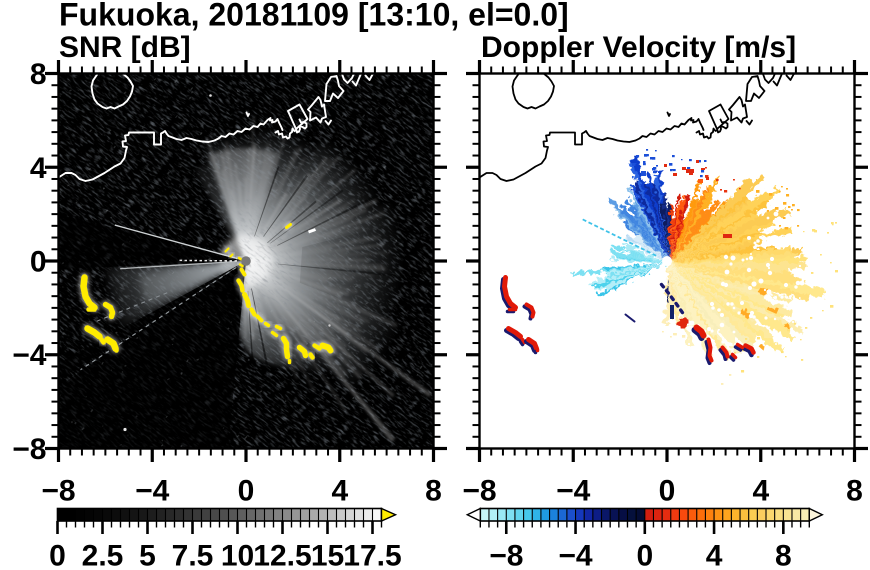 The height and width of the screenshot is (570, 870). Describe the element at coordinates (193, 555) in the screenshot. I see `svg-text: 7.5` at that location.